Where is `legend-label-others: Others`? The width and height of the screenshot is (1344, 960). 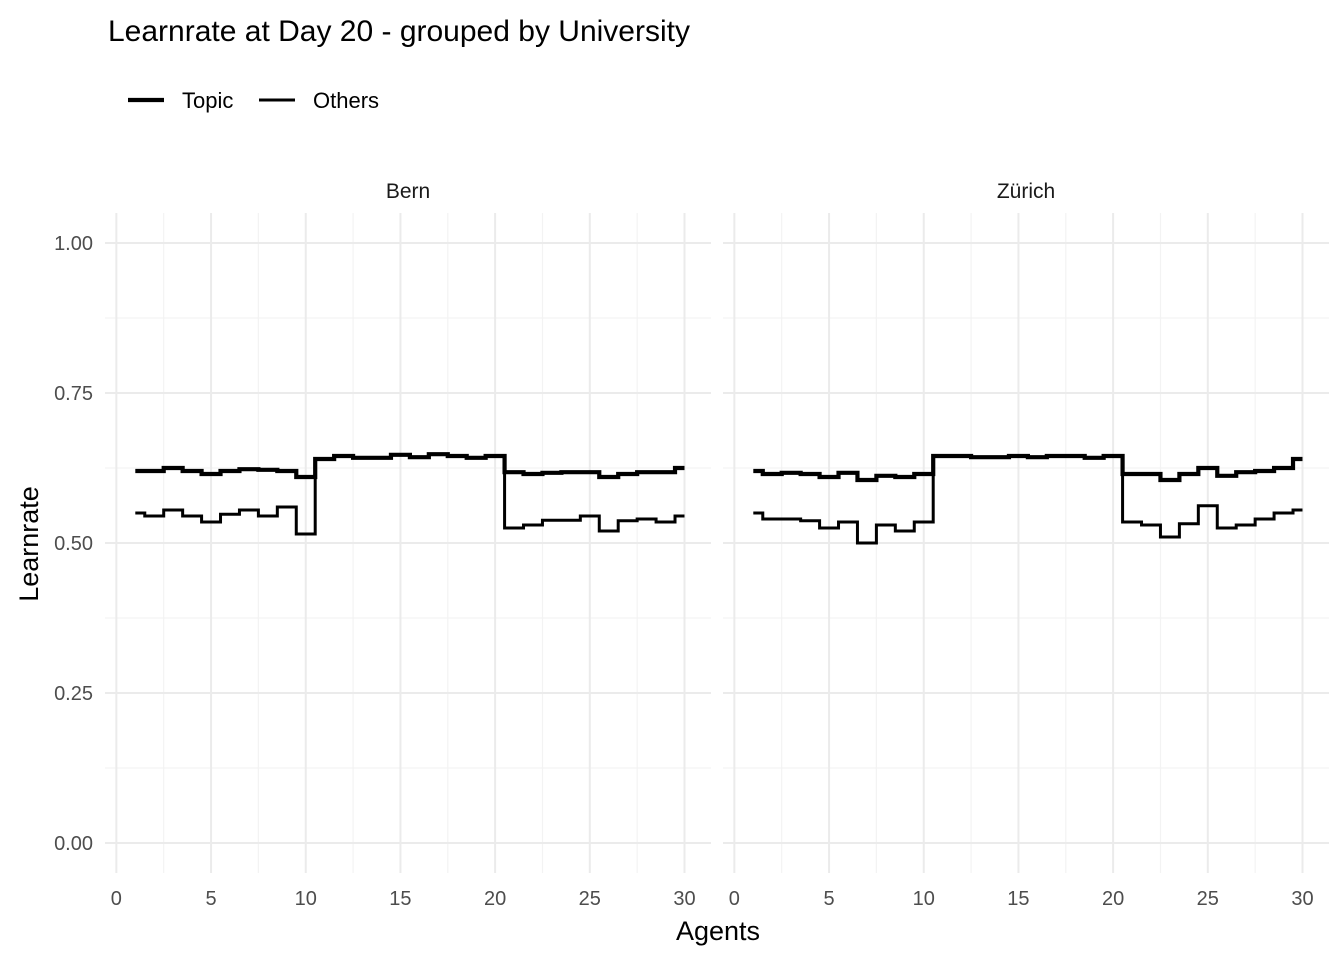
legend-label-others: Others is located at coordinates (346, 100).